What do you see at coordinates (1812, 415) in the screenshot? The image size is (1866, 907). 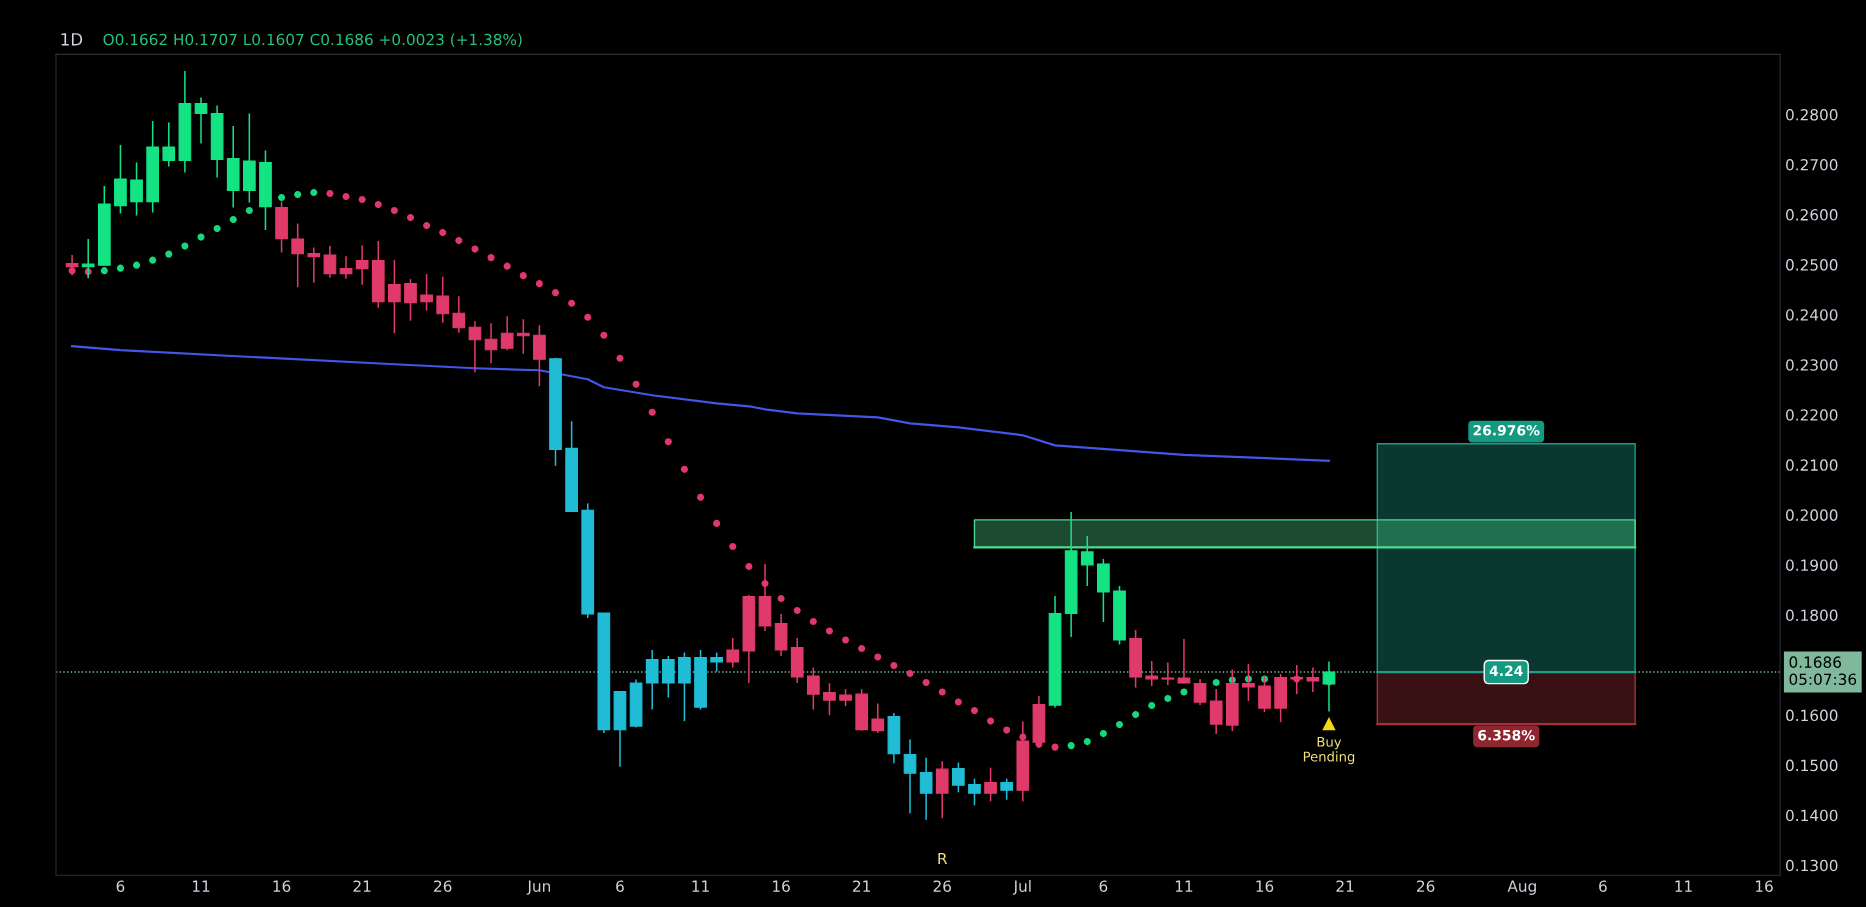 I see `y-tick-label: 0.2200` at bounding box center [1812, 415].